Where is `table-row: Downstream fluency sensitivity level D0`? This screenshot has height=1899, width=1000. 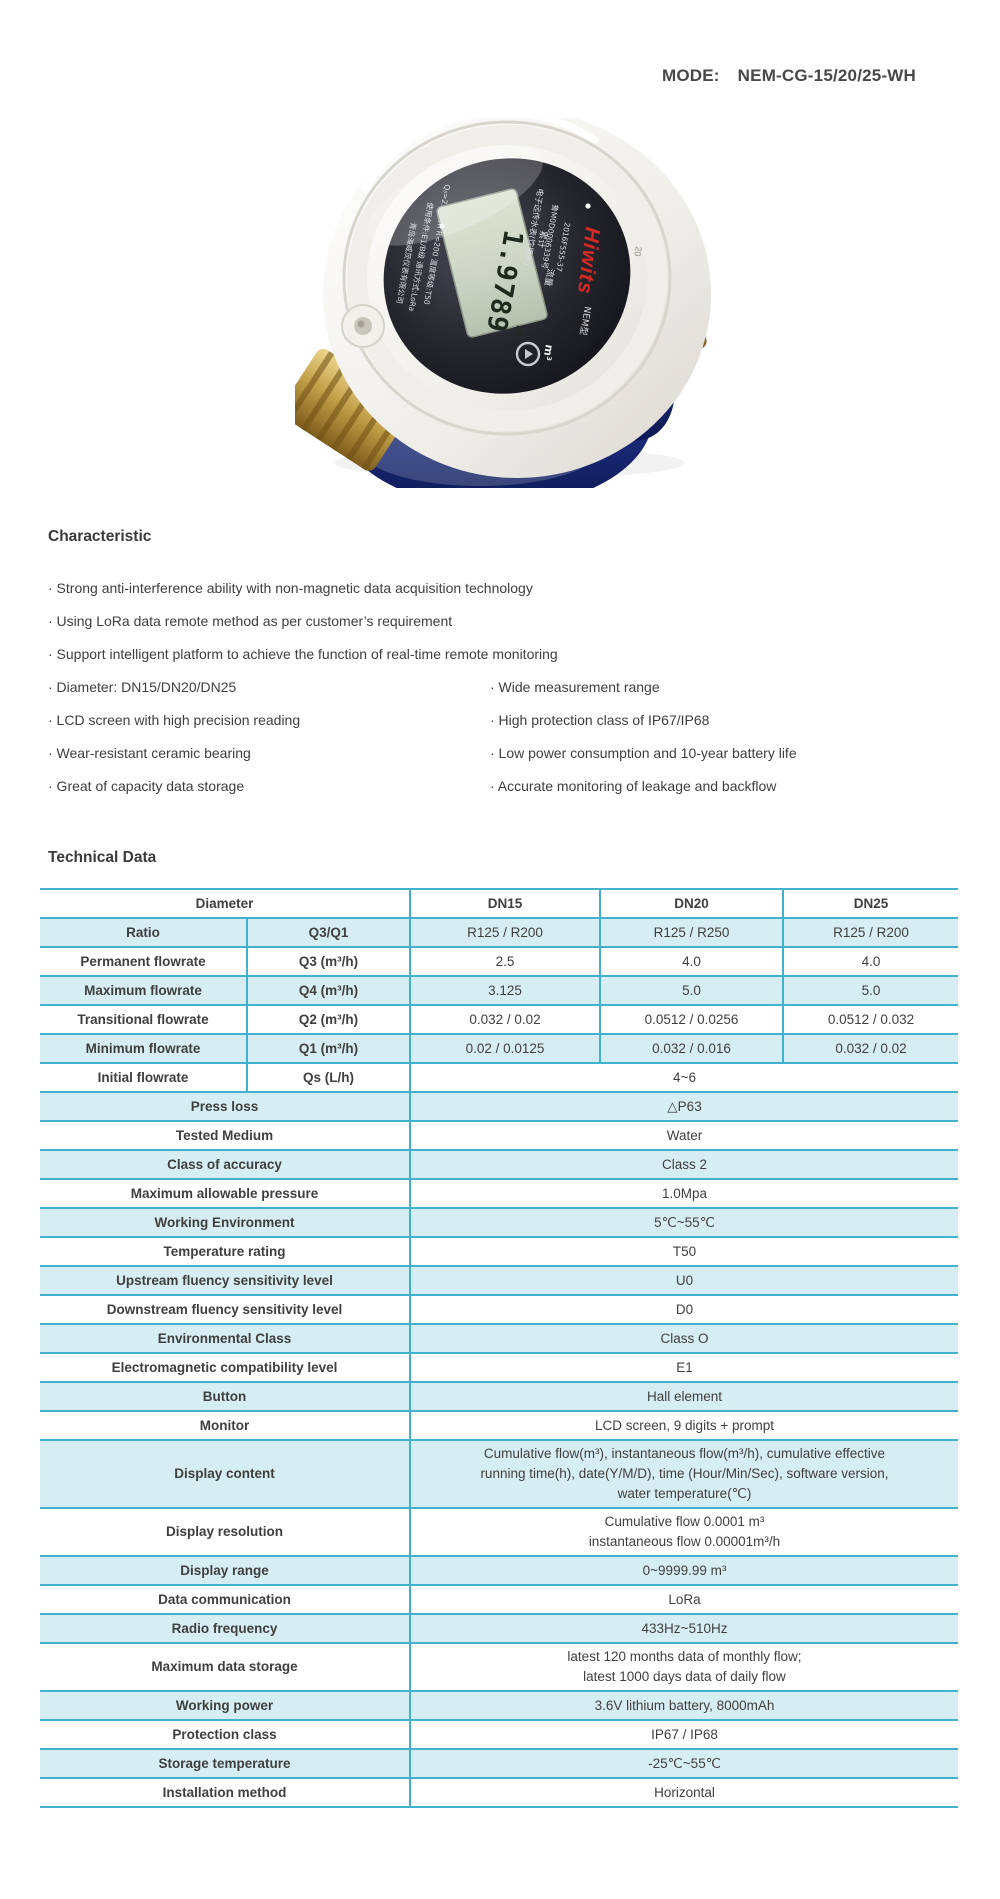
table-row: Downstream fluency sensitivity level D0 is located at coordinates (499, 1309).